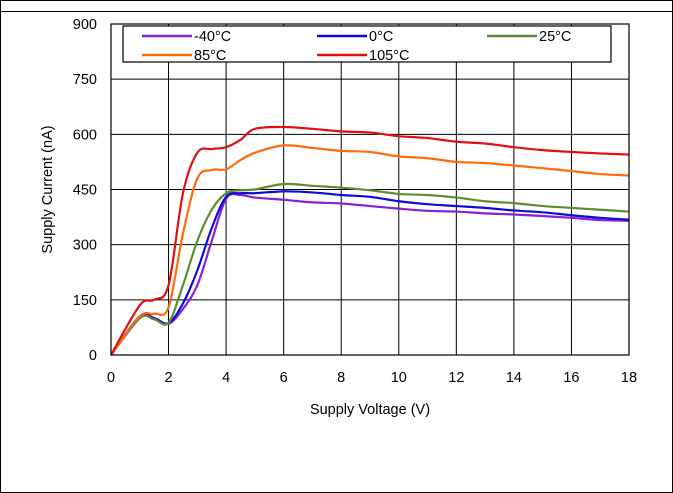 This screenshot has height=493, width=673. What do you see at coordinates (367, 44) in the screenshot?
I see `legend: -40°C 0°C 25°C 85°C 105°C` at bounding box center [367, 44].